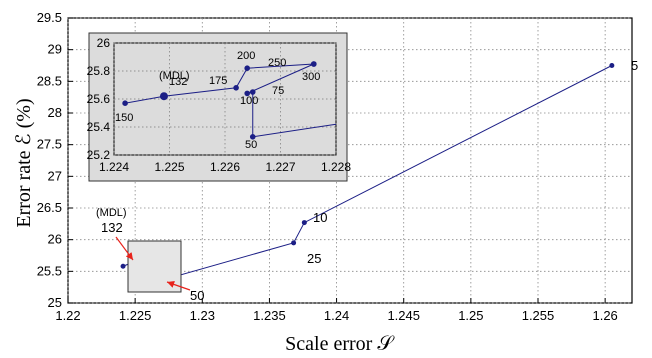 This screenshot has width=652, height=358. I want to click on x-tick-labels: 1.22 1.225 1.23 1.235 1.24 1.245 1.25 1.255 1.26, so click(336, 315).